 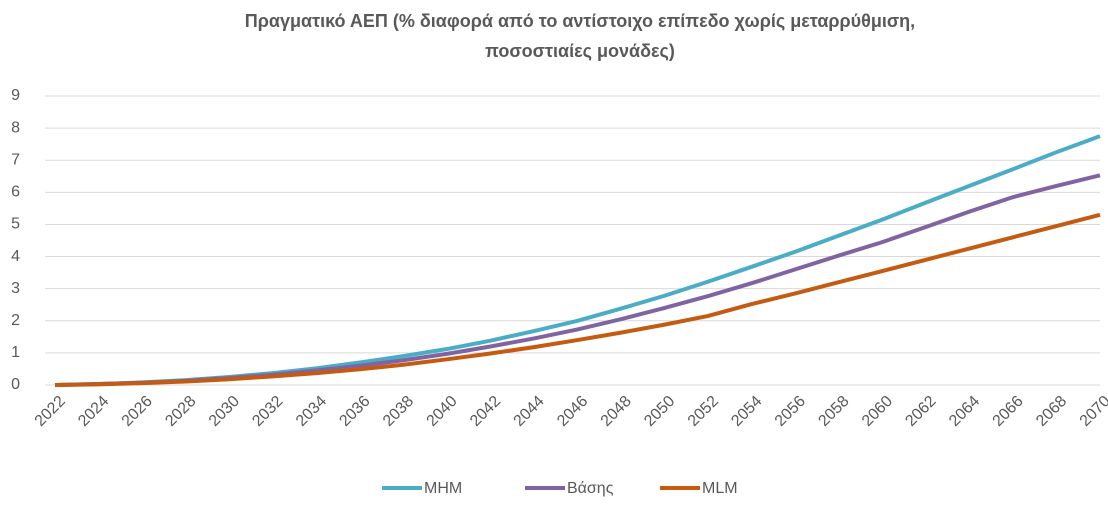 What do you see at coordinates (311, 411) in the screenshot?
I see `x-tick-label: 2034` at bounding box center [311, 411].